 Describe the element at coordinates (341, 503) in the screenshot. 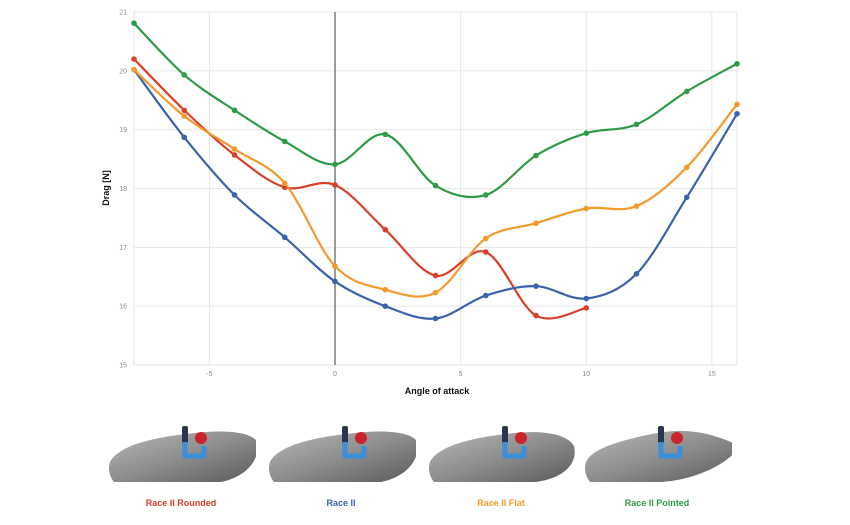

I see `panel-label: Race II` at that location.